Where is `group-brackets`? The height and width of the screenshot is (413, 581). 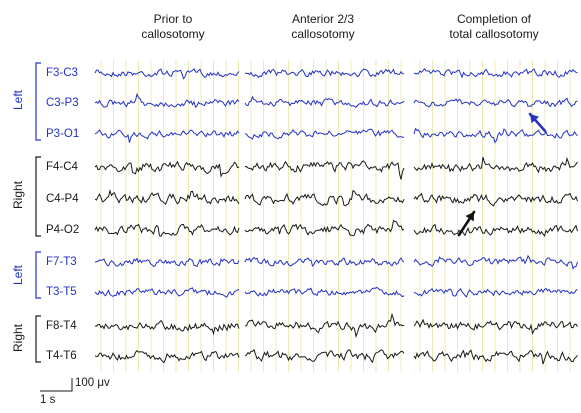 group-brackets is located at coordinates (38, 212).